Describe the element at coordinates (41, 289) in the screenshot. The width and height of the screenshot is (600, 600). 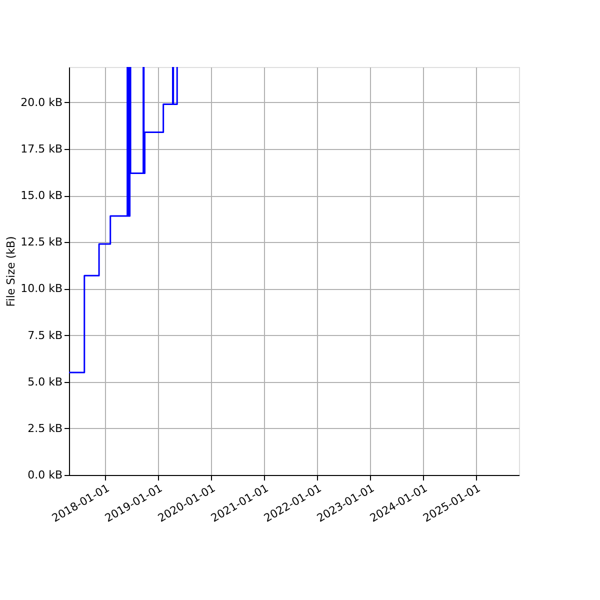
I see `y-tick-label: 10.0 kB` at that location.